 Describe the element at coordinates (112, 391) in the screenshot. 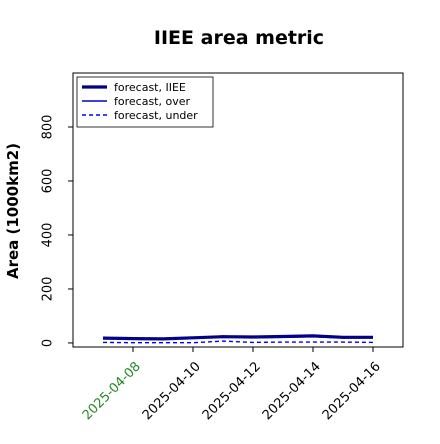

I see `x-tick-label: 2025-04-08` at that location.